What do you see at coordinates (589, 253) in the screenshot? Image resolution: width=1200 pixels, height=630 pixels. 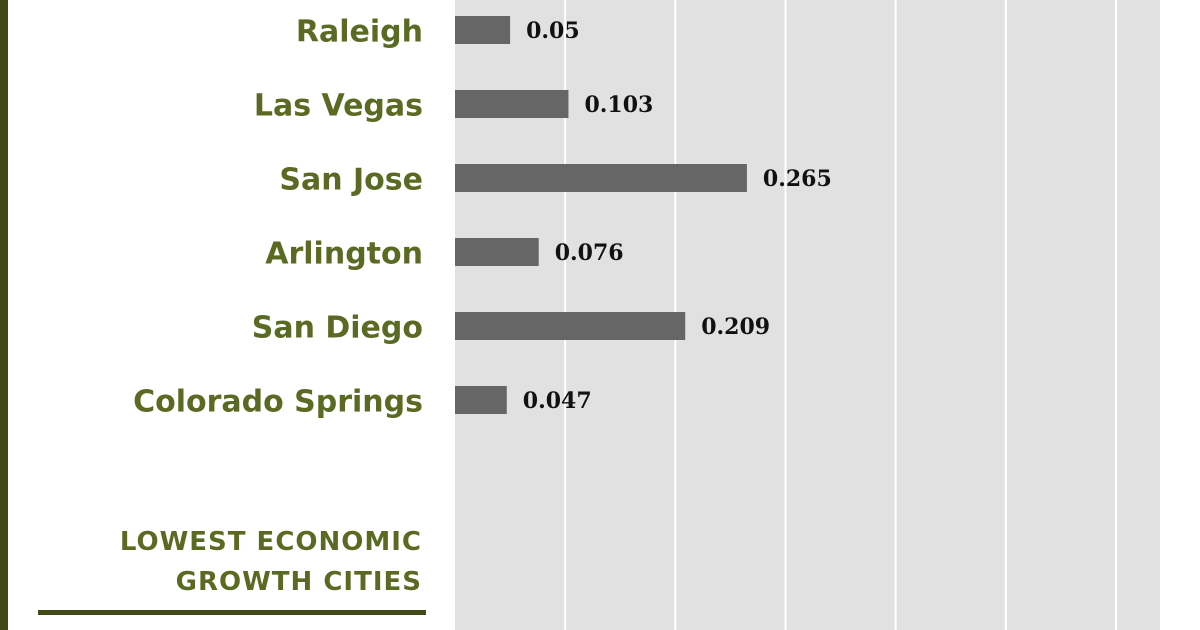 I see `value-label: 0.076` at bounding box center [589, 253].